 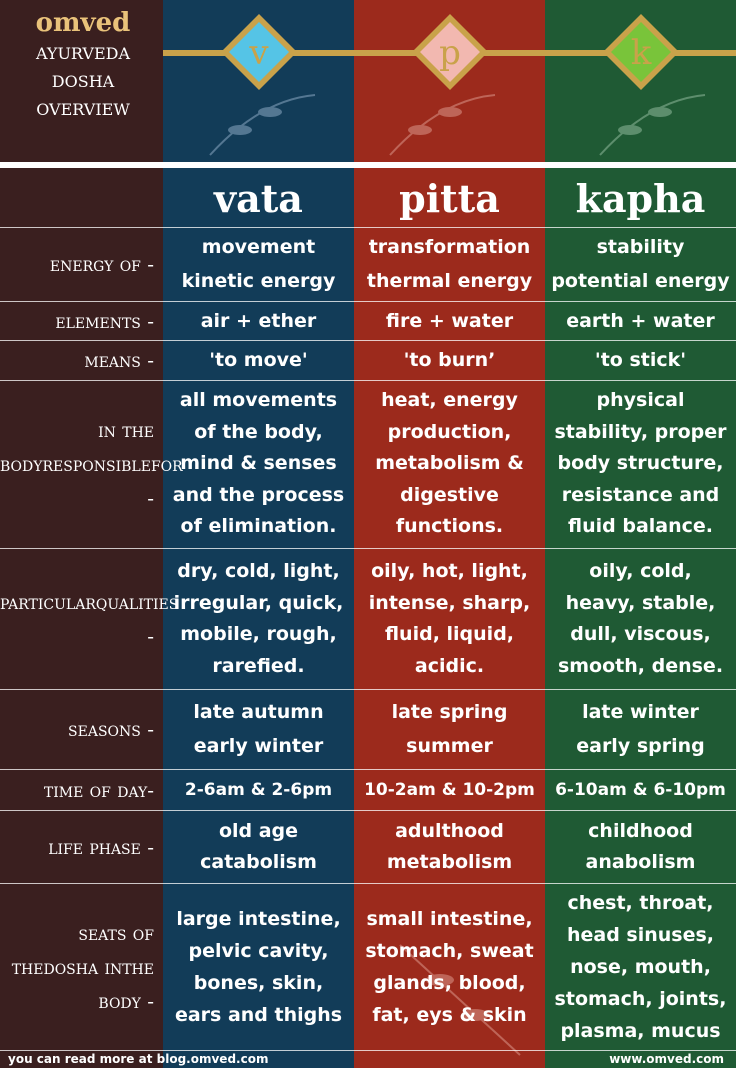 What do you see at coordinates (258, 526) in the screenshot?
I see `text-line: of elimination.` at bounding box center [258, 526].